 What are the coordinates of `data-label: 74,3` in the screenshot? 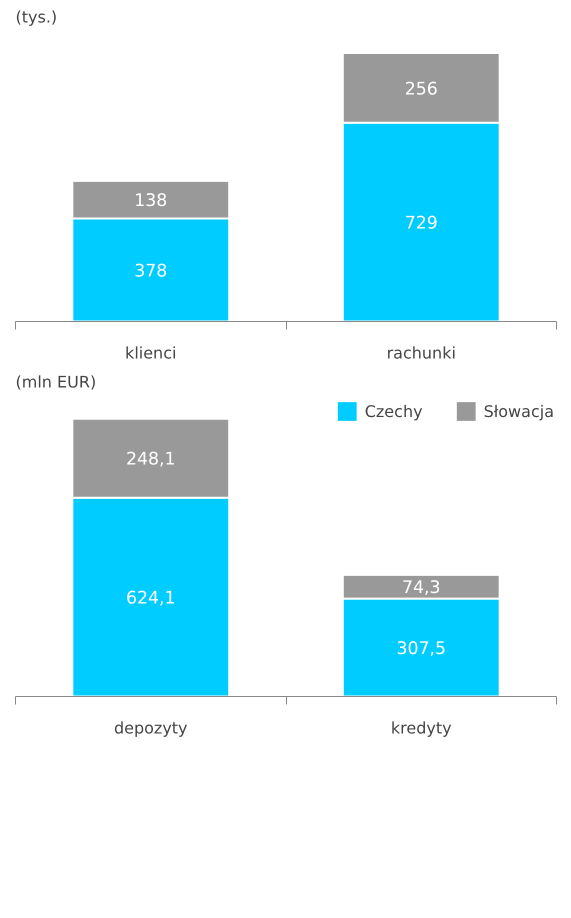 It's located at (421, 588).